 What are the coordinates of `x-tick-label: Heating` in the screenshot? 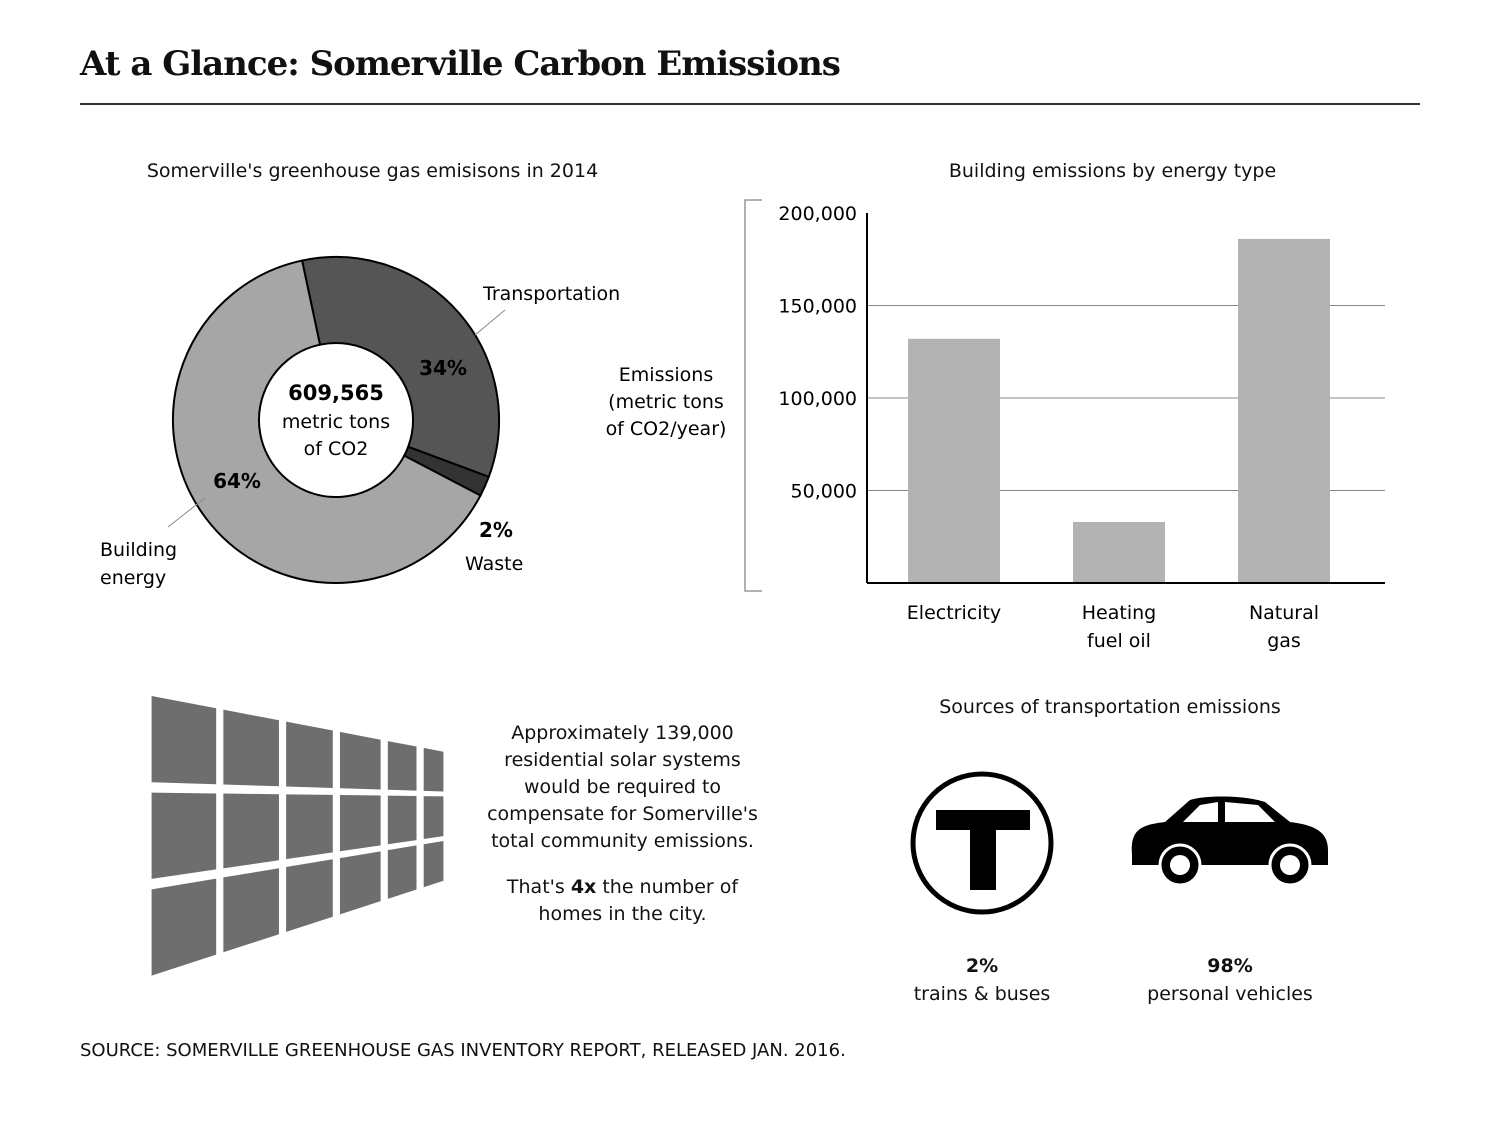 It's located at (1119, 613).